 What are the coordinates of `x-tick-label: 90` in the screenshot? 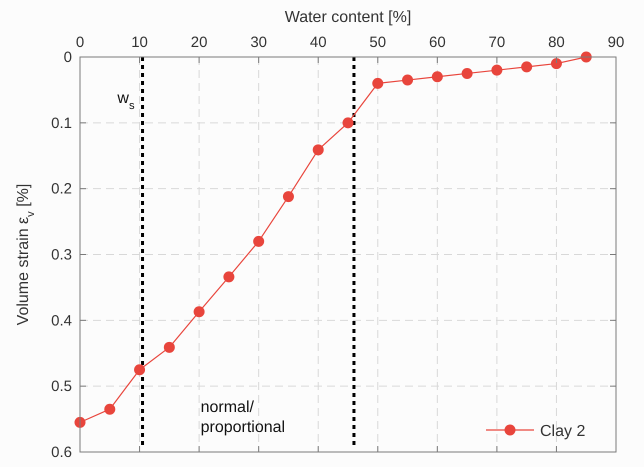 It's located at (616, 42).